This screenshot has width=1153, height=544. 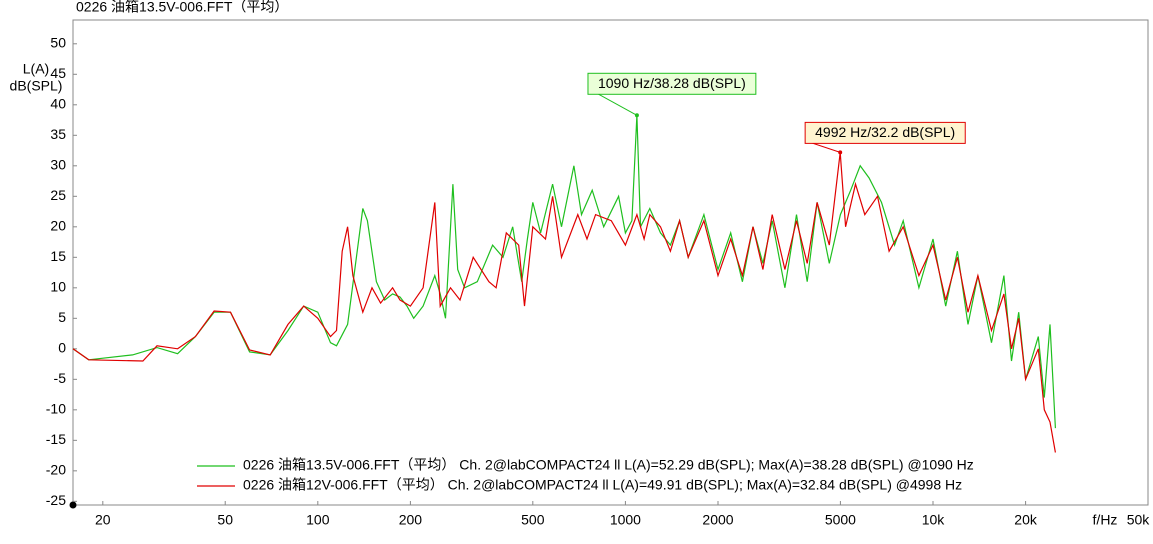 What do you see at coordinates (58, 287) in the screenshot?
I see `y-tick-label: 10` at bounding box center [58, 287].